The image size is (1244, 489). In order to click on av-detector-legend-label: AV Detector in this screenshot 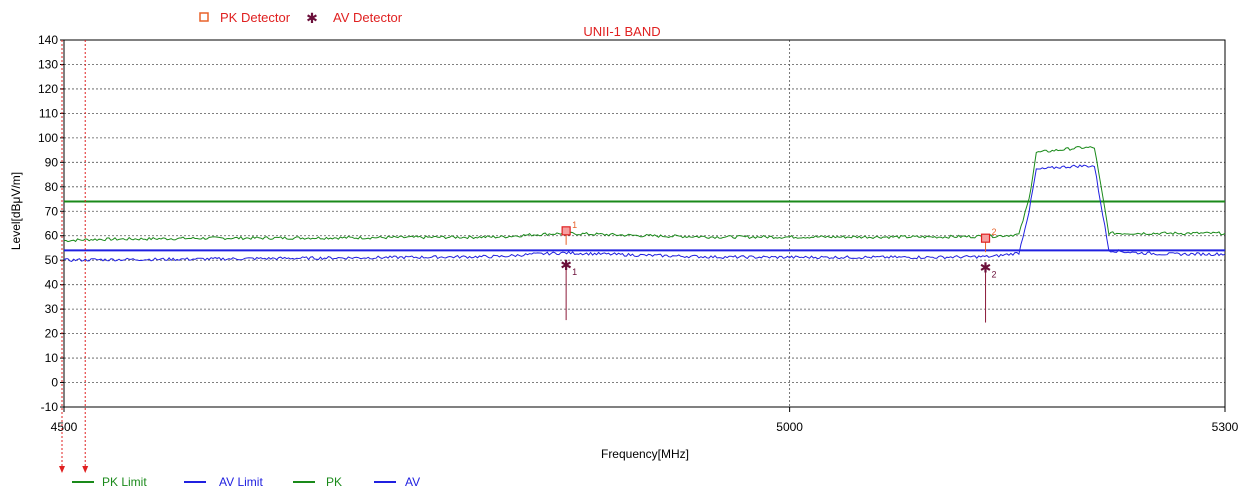, I will do `click(368, 17)`.